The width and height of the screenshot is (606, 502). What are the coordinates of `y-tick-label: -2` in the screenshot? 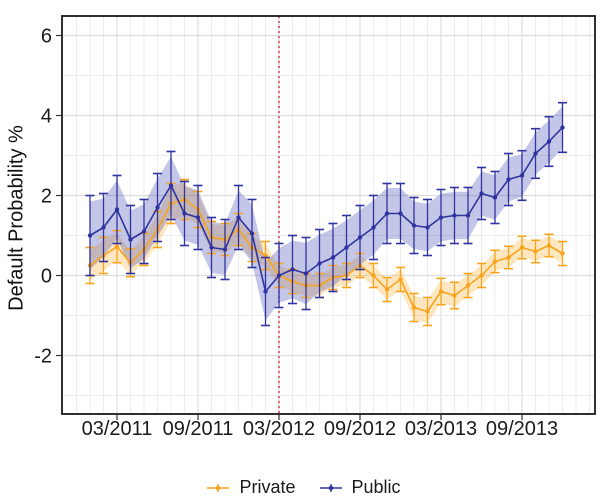 It's located at (43, 357).